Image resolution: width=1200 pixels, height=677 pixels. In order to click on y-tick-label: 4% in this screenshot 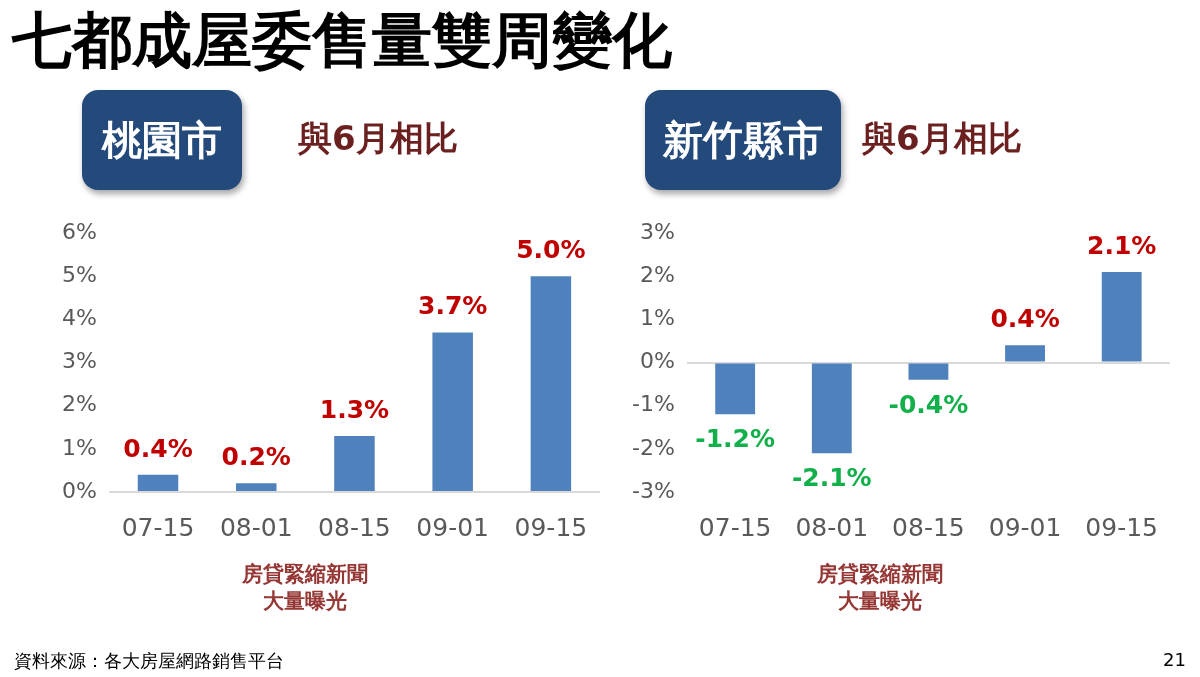, I will do `click(79, 318)`.